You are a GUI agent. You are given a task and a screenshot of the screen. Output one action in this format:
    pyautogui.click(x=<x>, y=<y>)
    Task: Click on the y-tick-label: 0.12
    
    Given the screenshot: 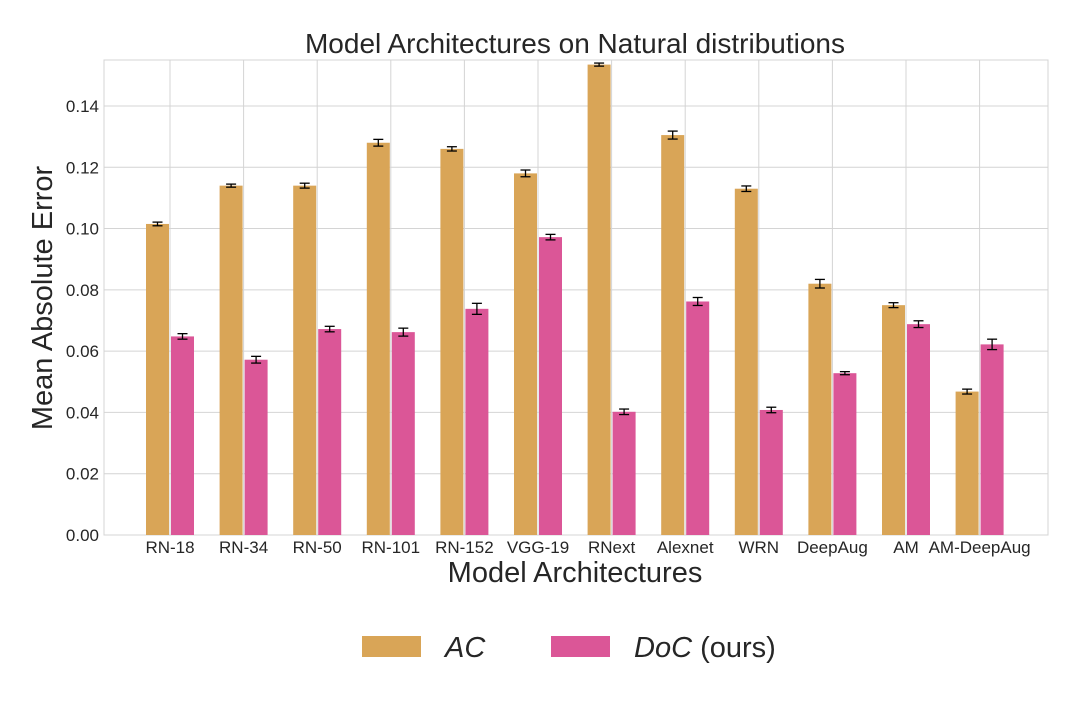 What is the action you would take?
    pyautogui.click(x=82, y=167)
    